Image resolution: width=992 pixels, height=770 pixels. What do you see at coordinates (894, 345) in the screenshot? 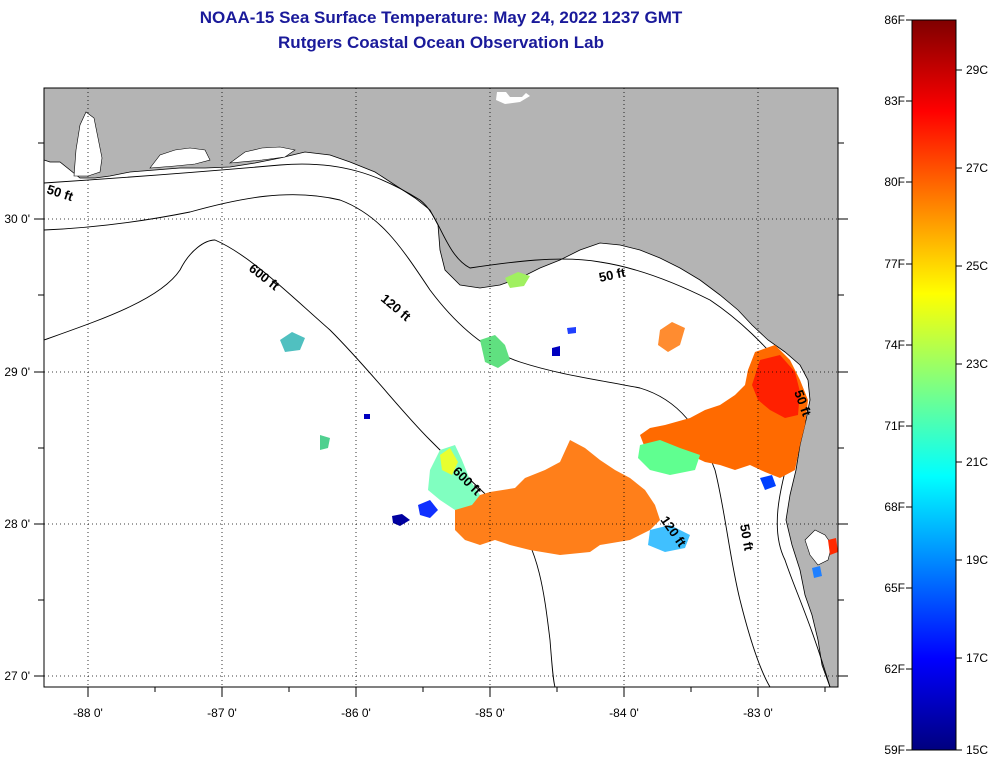
I see `colorbar-label-f: 74F` at bounding box center [894, 345].